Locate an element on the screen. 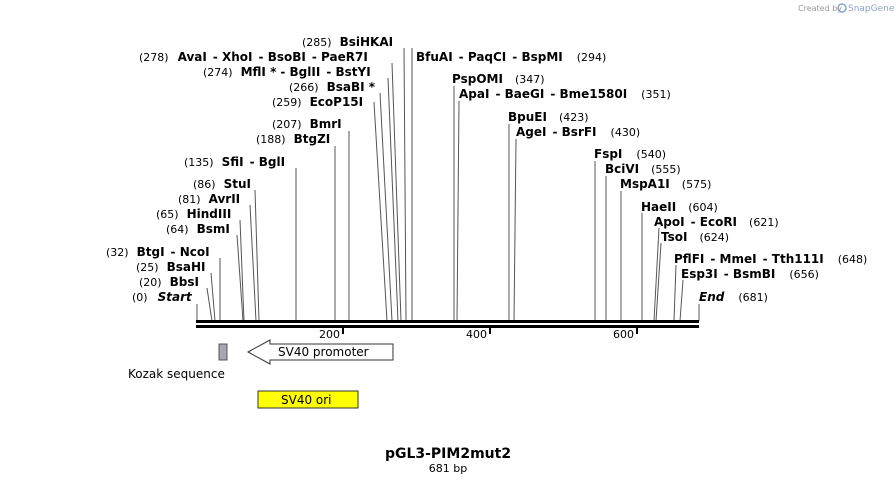  sequence-backbone-bottom is located at coordinates (447, 326).